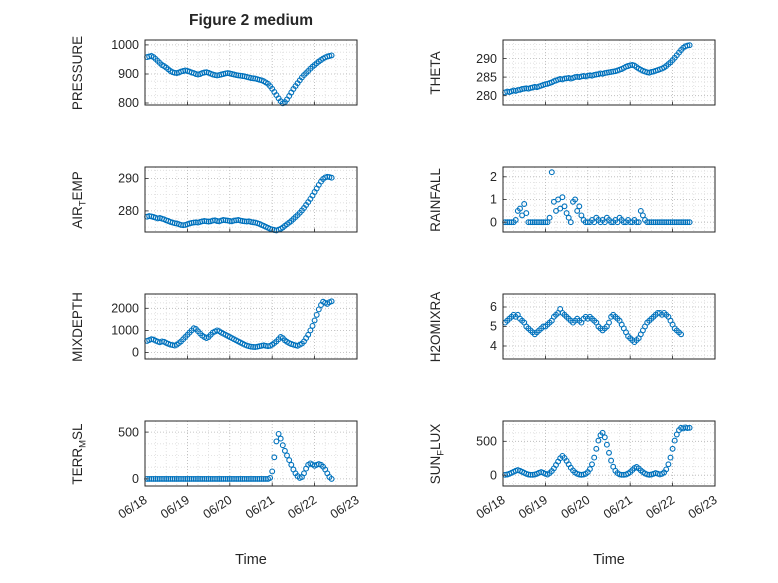 This screenshot has height=583, width=778. What do you see at coordinates (125, 309) in the screenshot?
I see `y-tick-label: 2000` at bounding box center [125, 309].